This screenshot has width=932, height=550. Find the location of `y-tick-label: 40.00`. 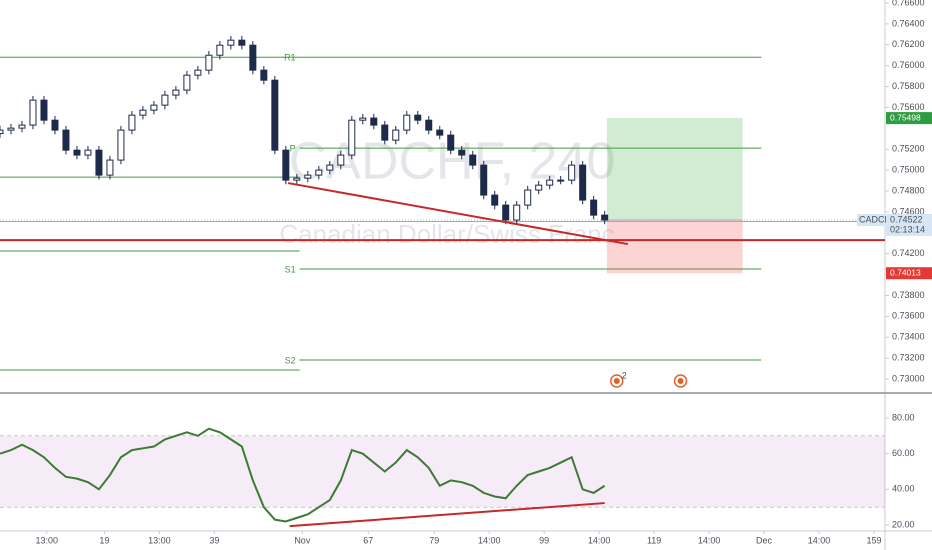

y-tick-label: 40.00 is located at coordinates (903, 489).